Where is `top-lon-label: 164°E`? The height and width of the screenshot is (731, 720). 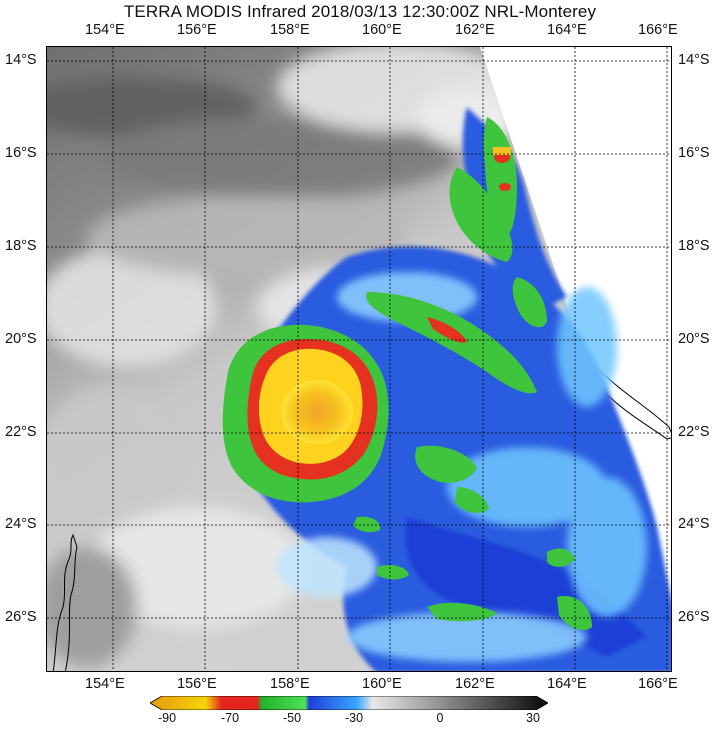
top-lon-label: 164°E is located at coordinates (567, 30).